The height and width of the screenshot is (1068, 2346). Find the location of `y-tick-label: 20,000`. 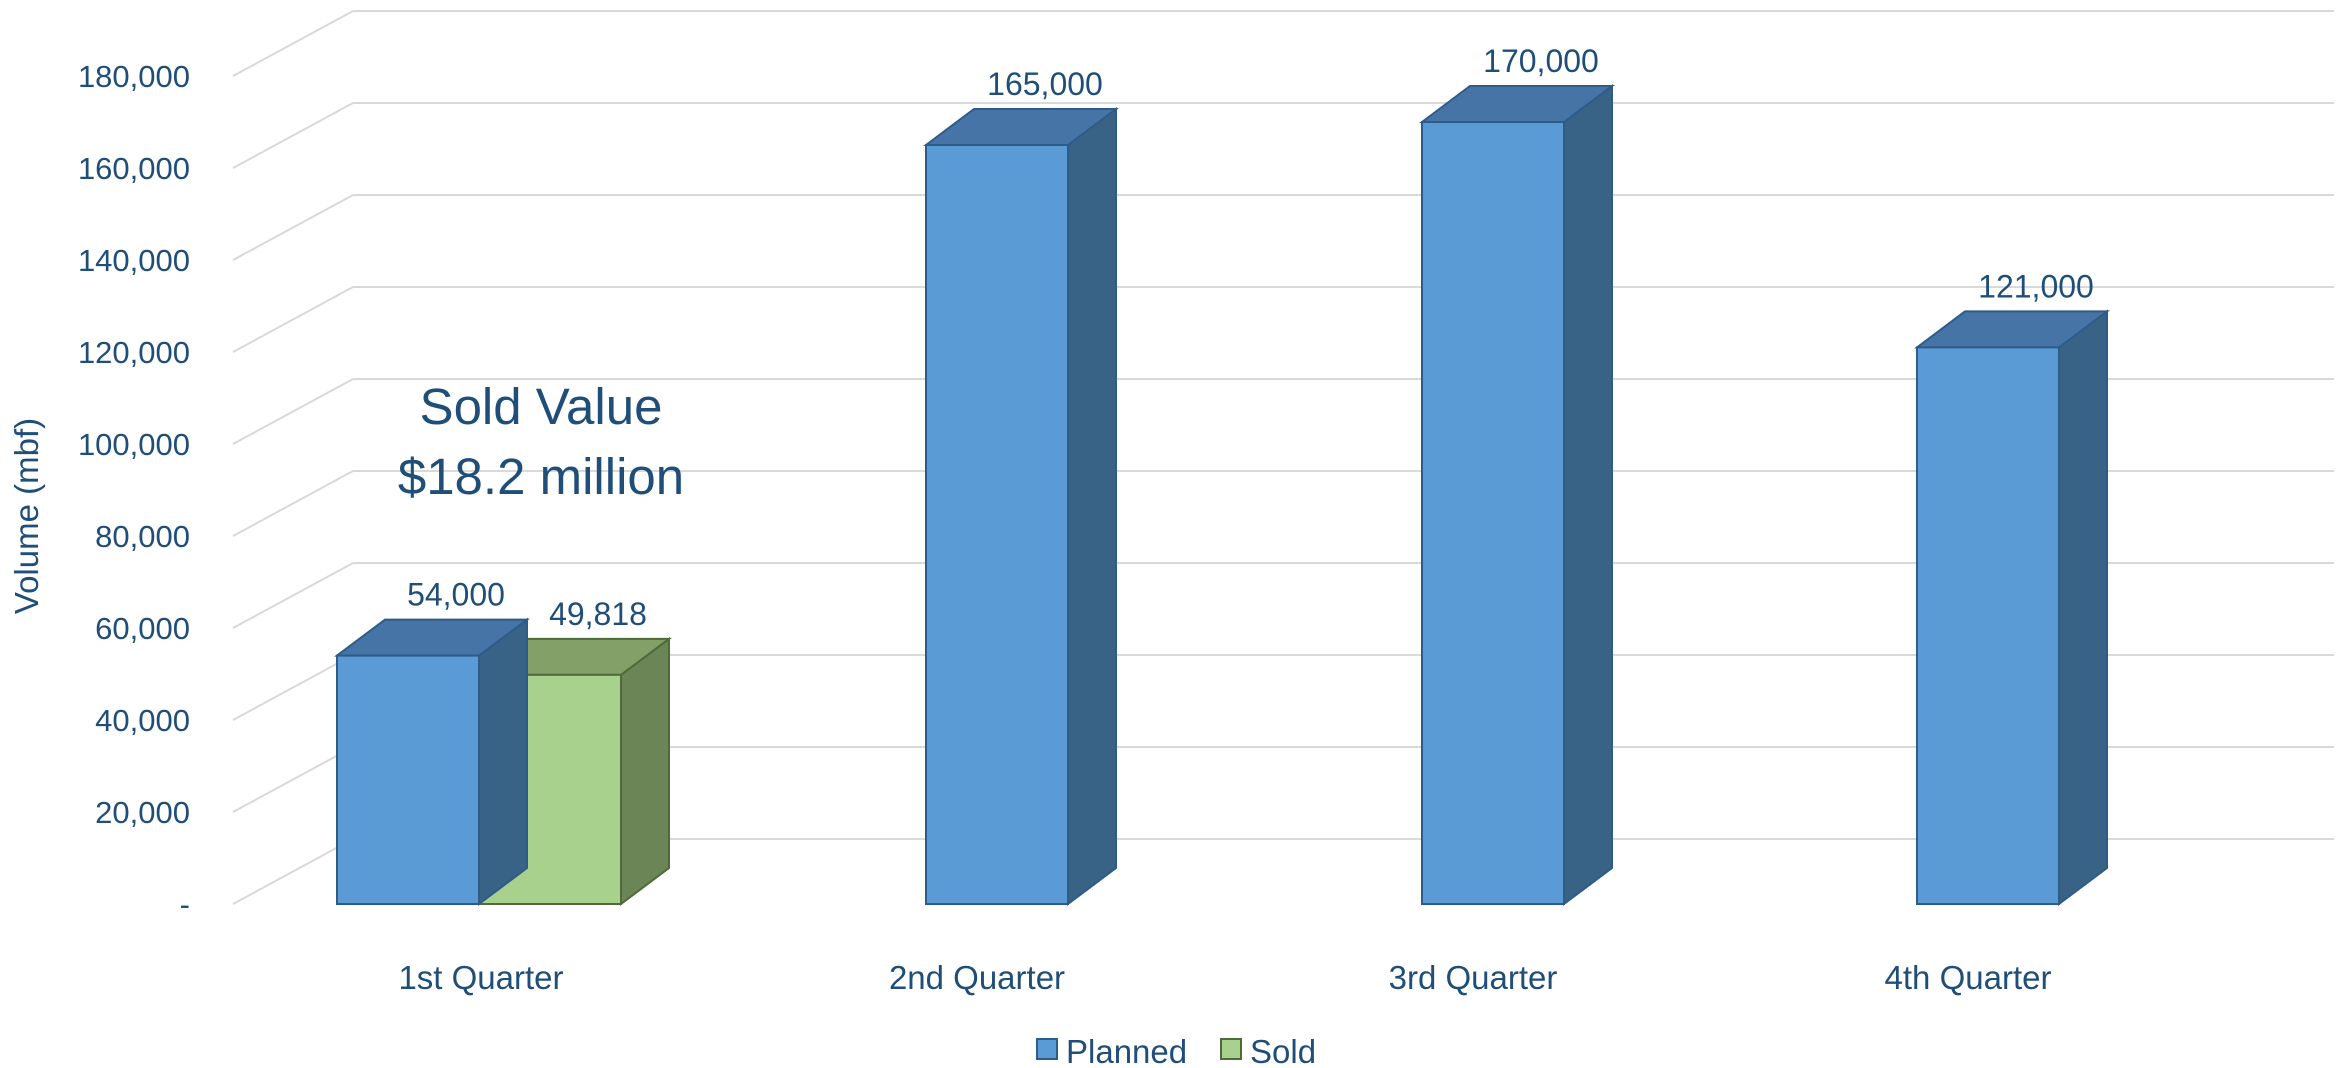

y-tick-label: 20,000 is located at coordinates (142, 812).